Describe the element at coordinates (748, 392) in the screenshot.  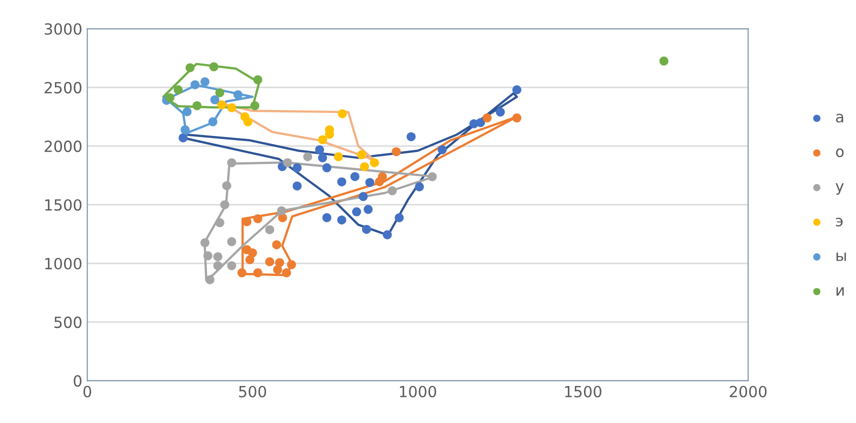
I see `x-tick-label: 2000` at that location.